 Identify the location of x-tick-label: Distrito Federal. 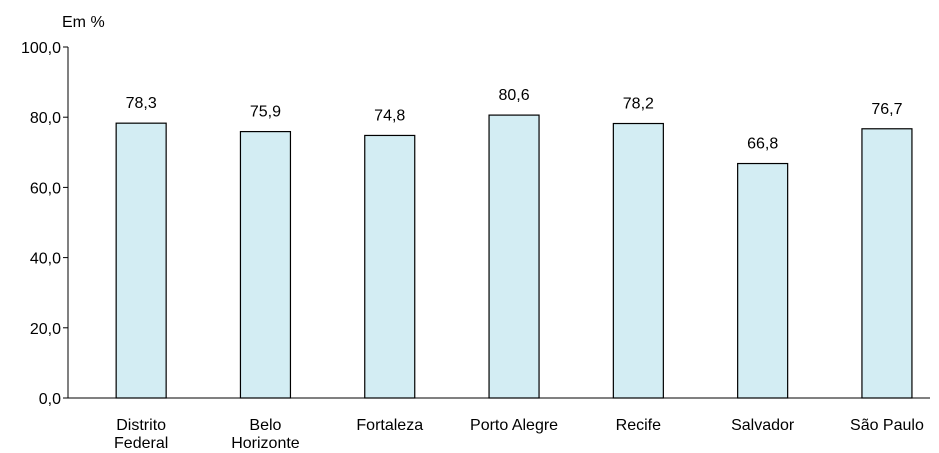
(141, 434).